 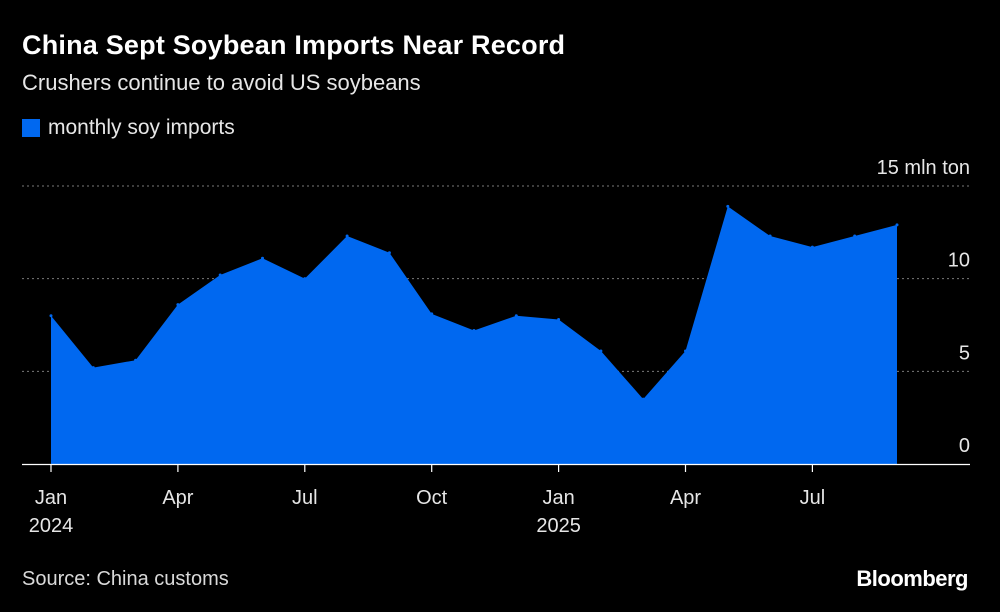 I want to click on x-tick-year-label: 2025, so click(x=558, y=526).